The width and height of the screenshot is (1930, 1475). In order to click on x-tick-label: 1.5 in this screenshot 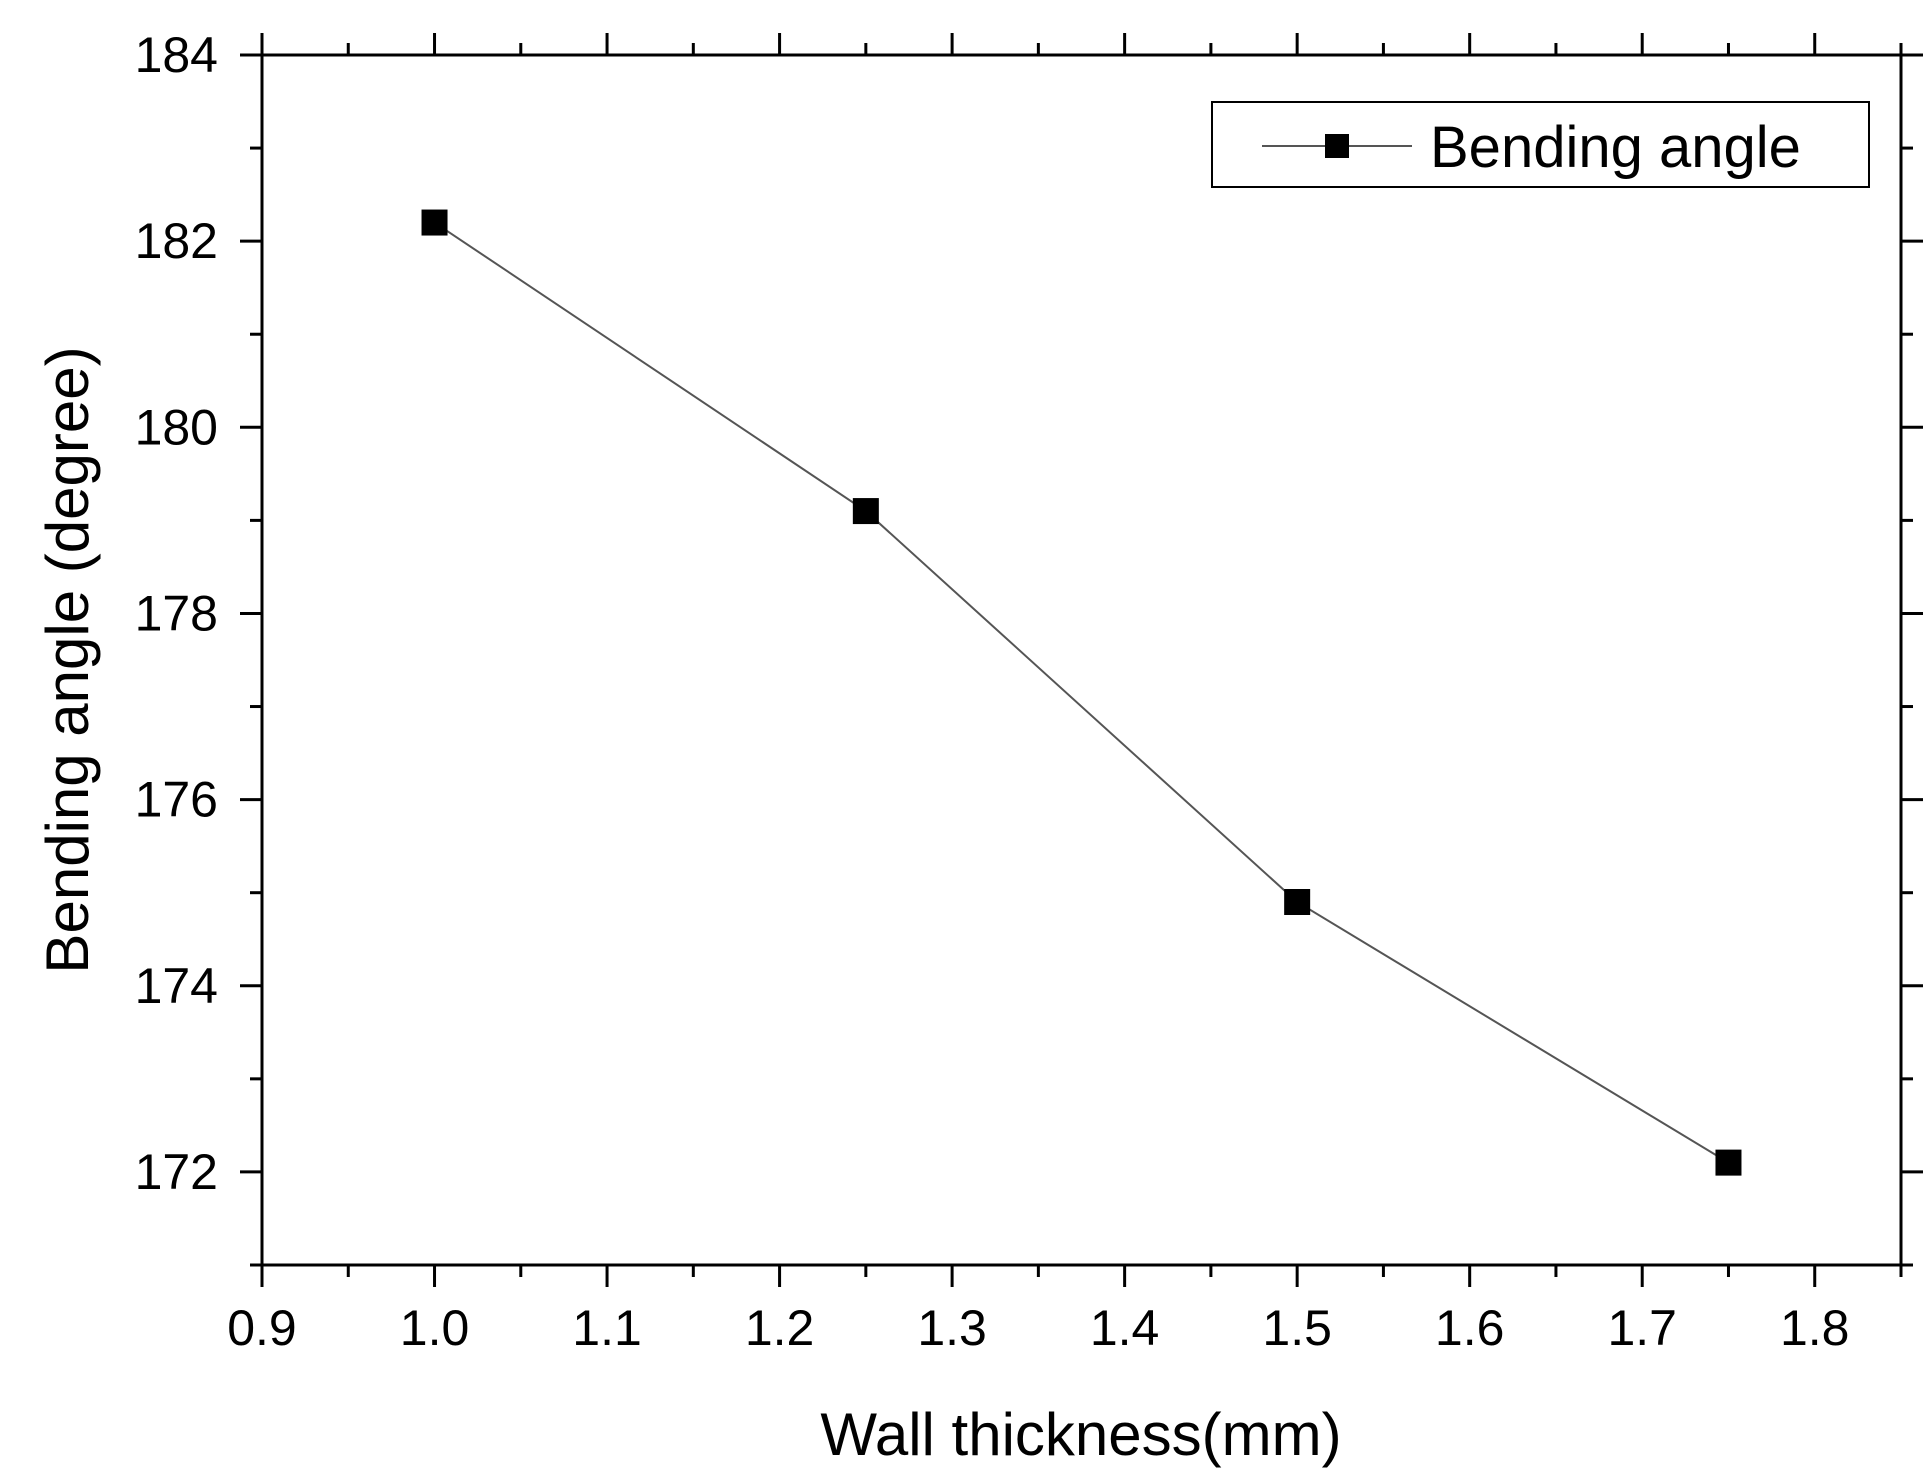, I will do `click(1297, 1328)`.